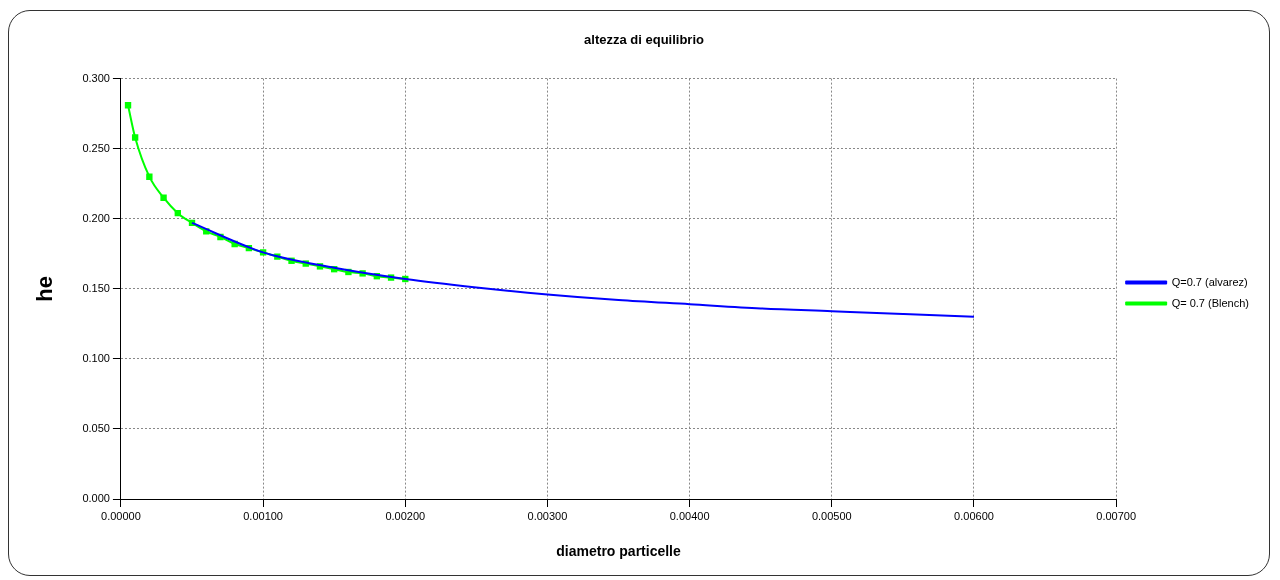 The height and width of the screenshot is (580, 1280). I want to click on x-tick-label: 0.00200, so click(405, 515).